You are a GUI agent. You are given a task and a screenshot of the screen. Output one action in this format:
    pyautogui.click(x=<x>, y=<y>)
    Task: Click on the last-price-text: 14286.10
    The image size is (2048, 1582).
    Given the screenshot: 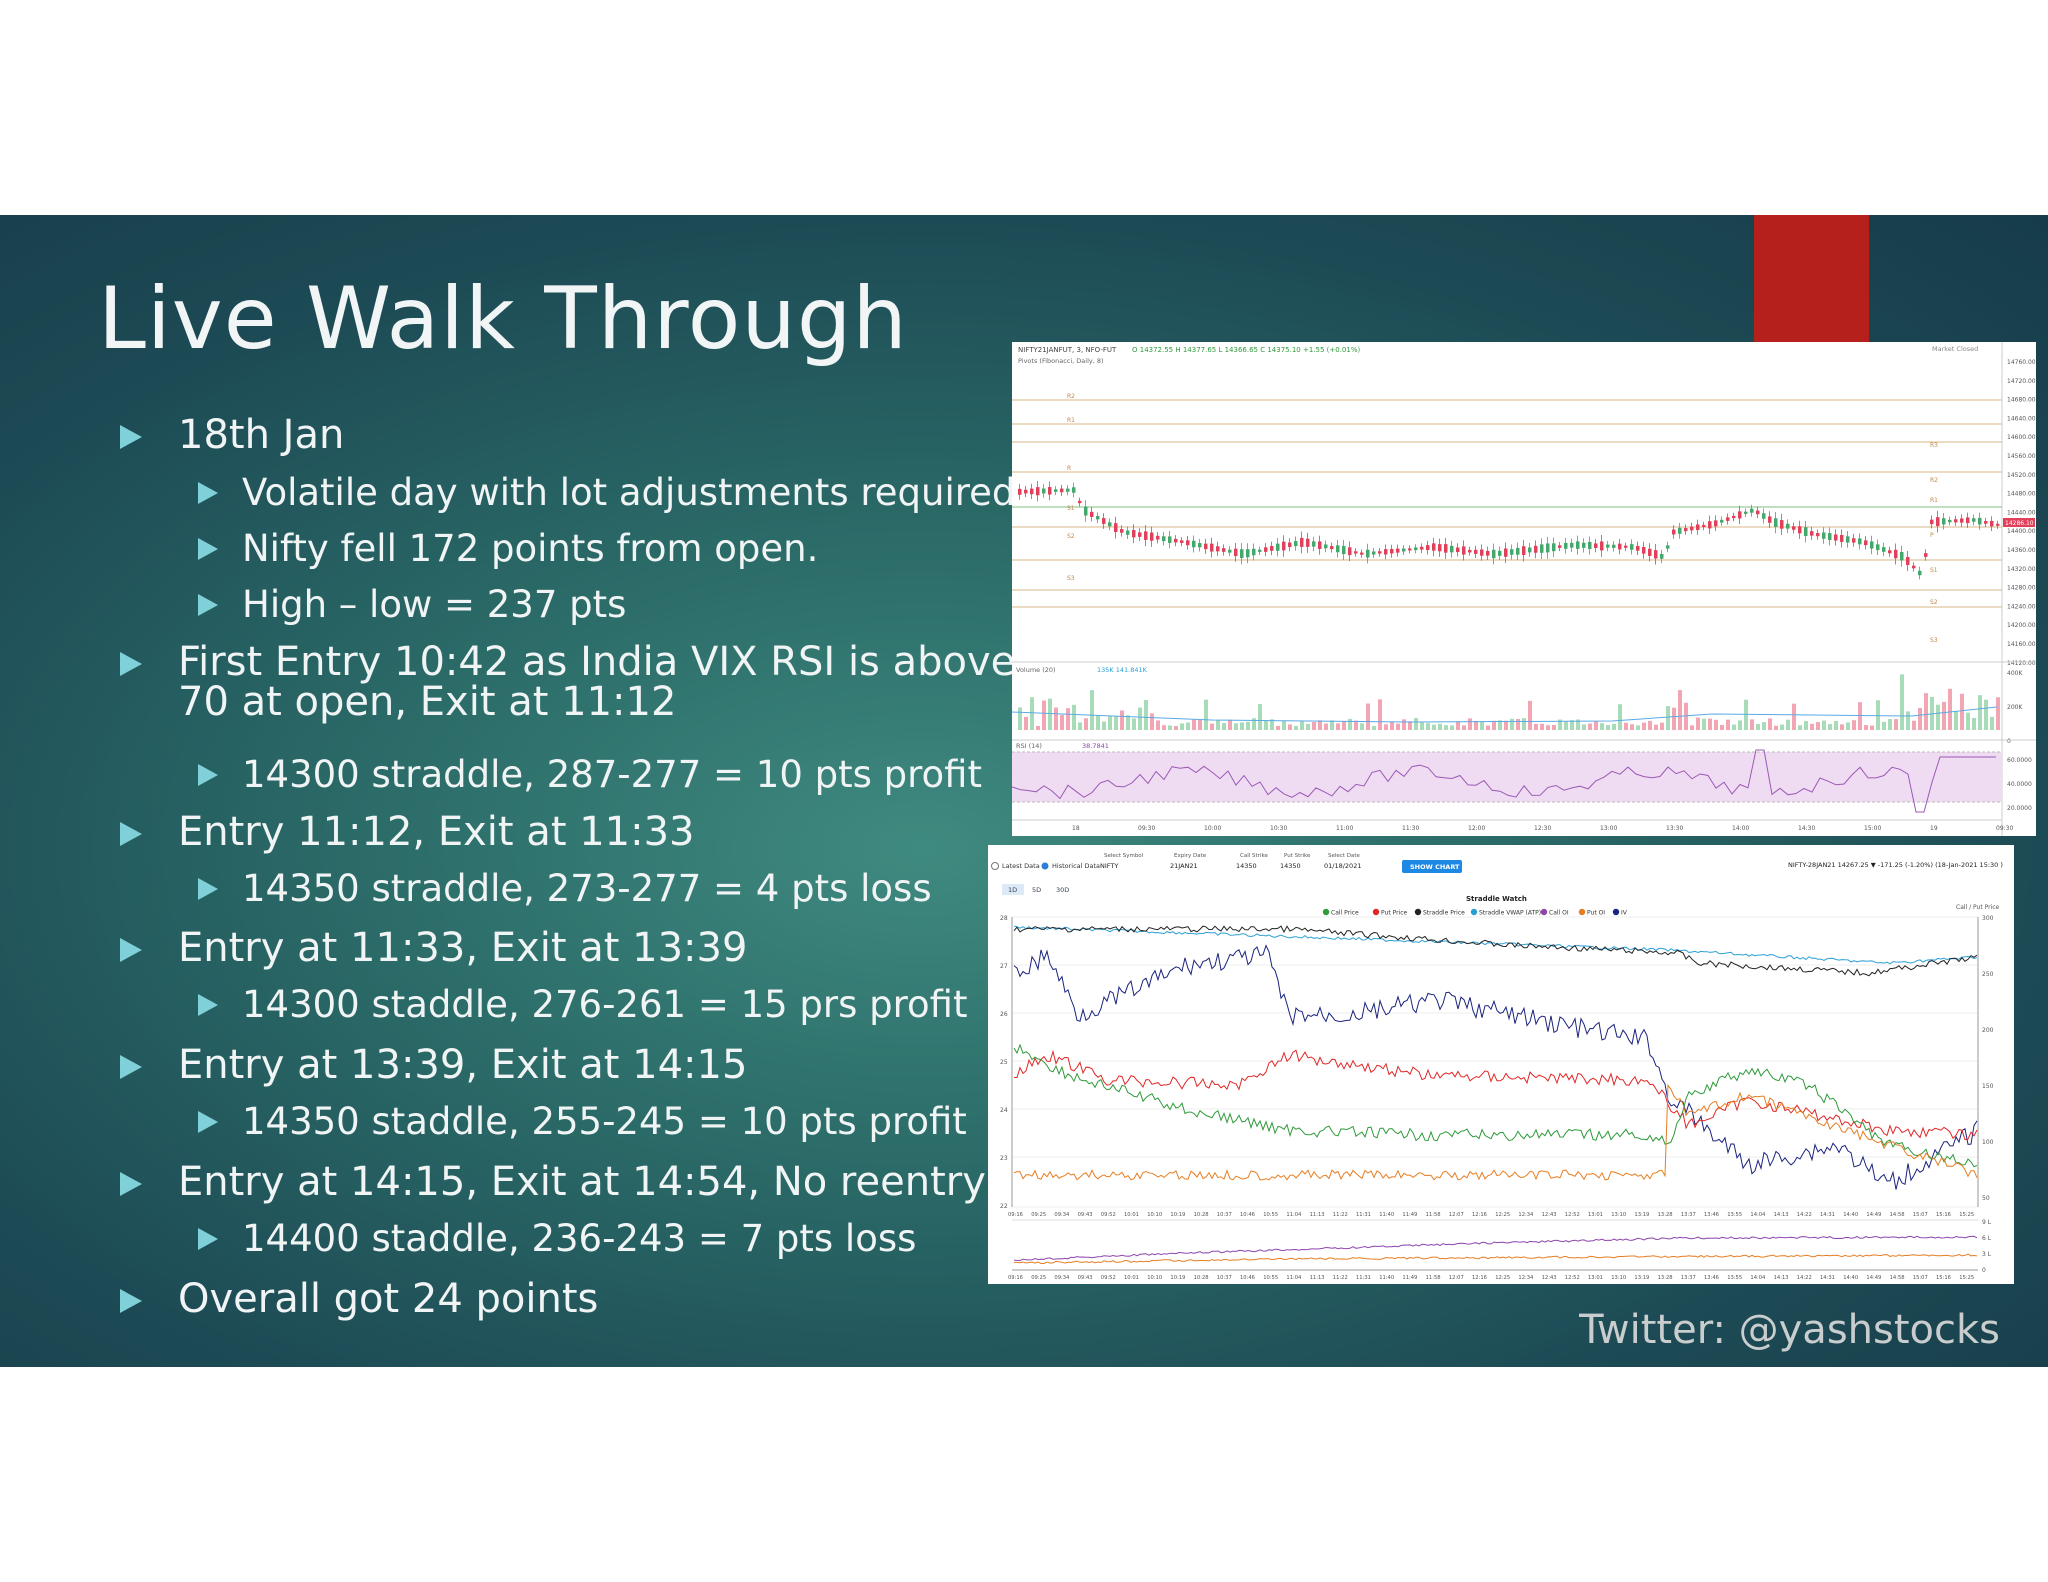 What is the action you would take?
    pyautogui.click(x=2019, y=523)
    